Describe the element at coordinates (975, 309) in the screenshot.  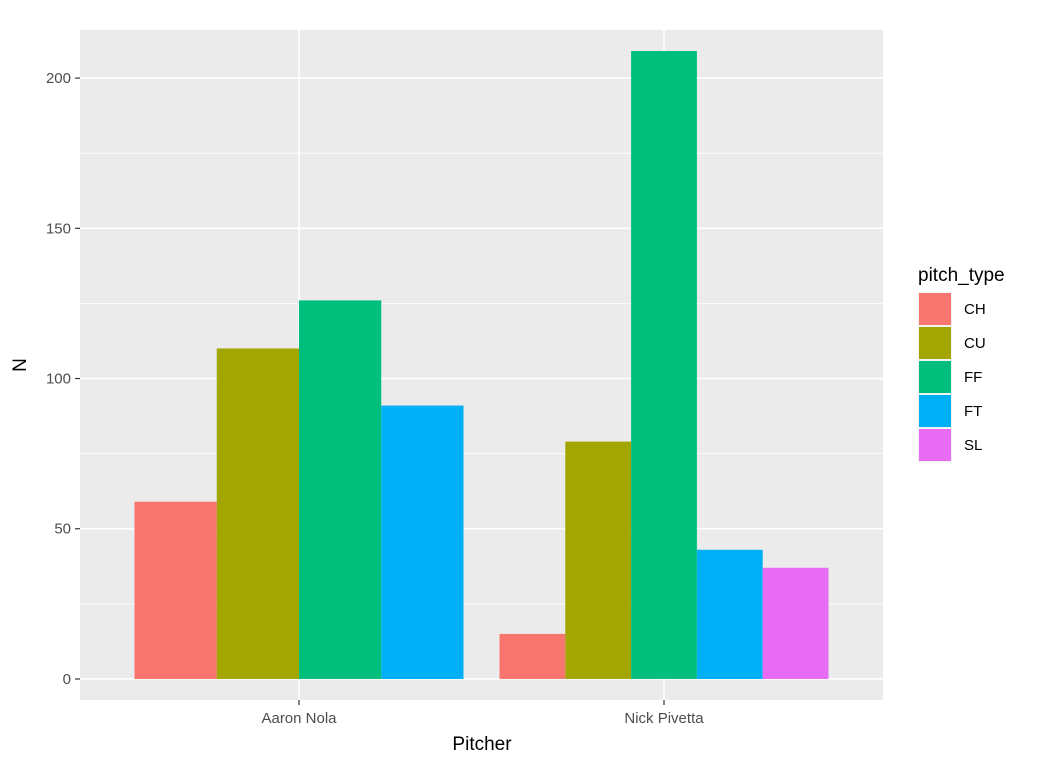
I see `legend-label-ch: CH` at that location.